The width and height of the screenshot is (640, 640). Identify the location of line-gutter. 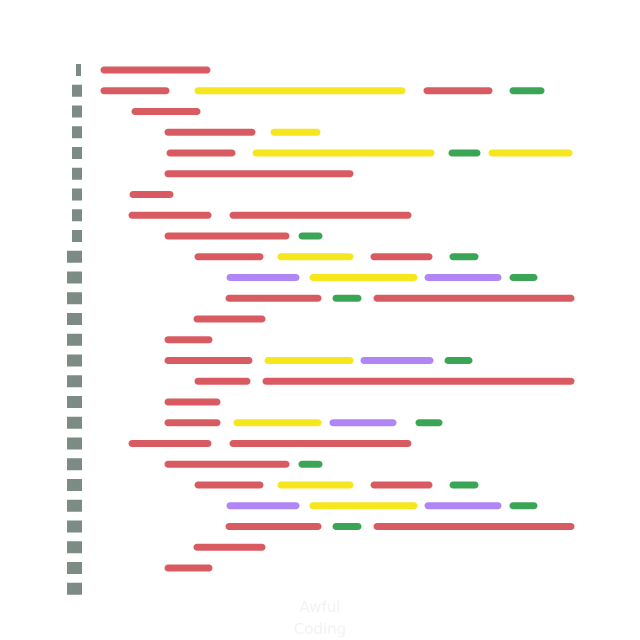
(74, 329).